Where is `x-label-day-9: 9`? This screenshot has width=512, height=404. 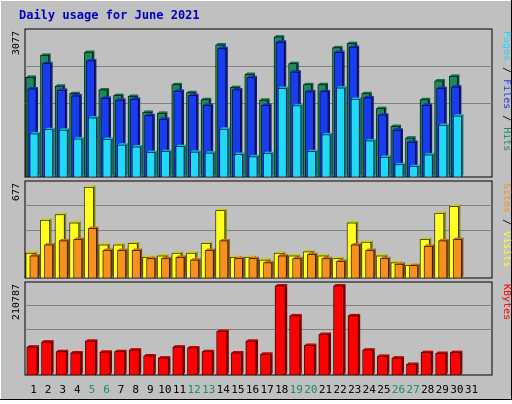 x-label-day-9: 9 is located at coordinates (150, 389).